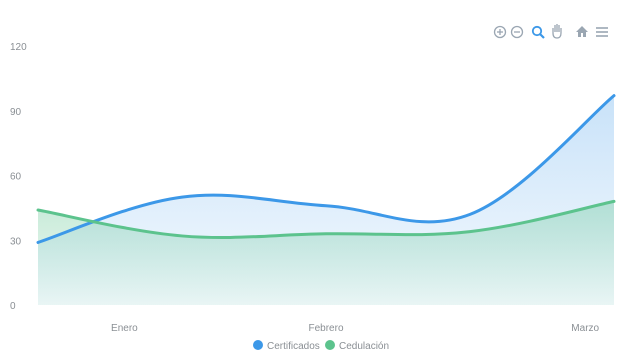 The height and width of the screenshot is (351, 617). Describe the element at coordinates (364, 346) in the screenshot. I see `legend-label: Cedulación` at that location.